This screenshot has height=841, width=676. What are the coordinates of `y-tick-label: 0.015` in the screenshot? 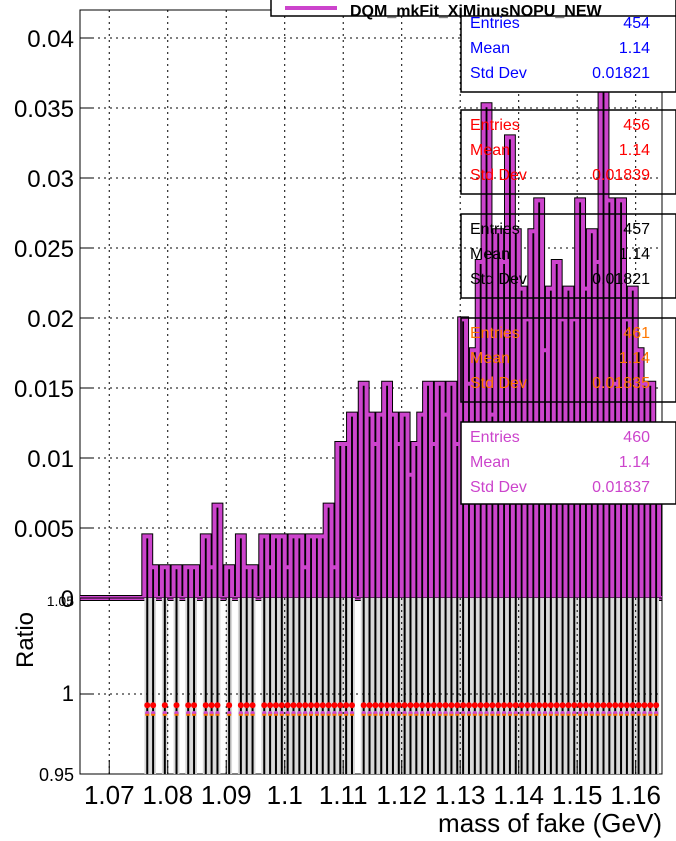 It's located at (44, 389).